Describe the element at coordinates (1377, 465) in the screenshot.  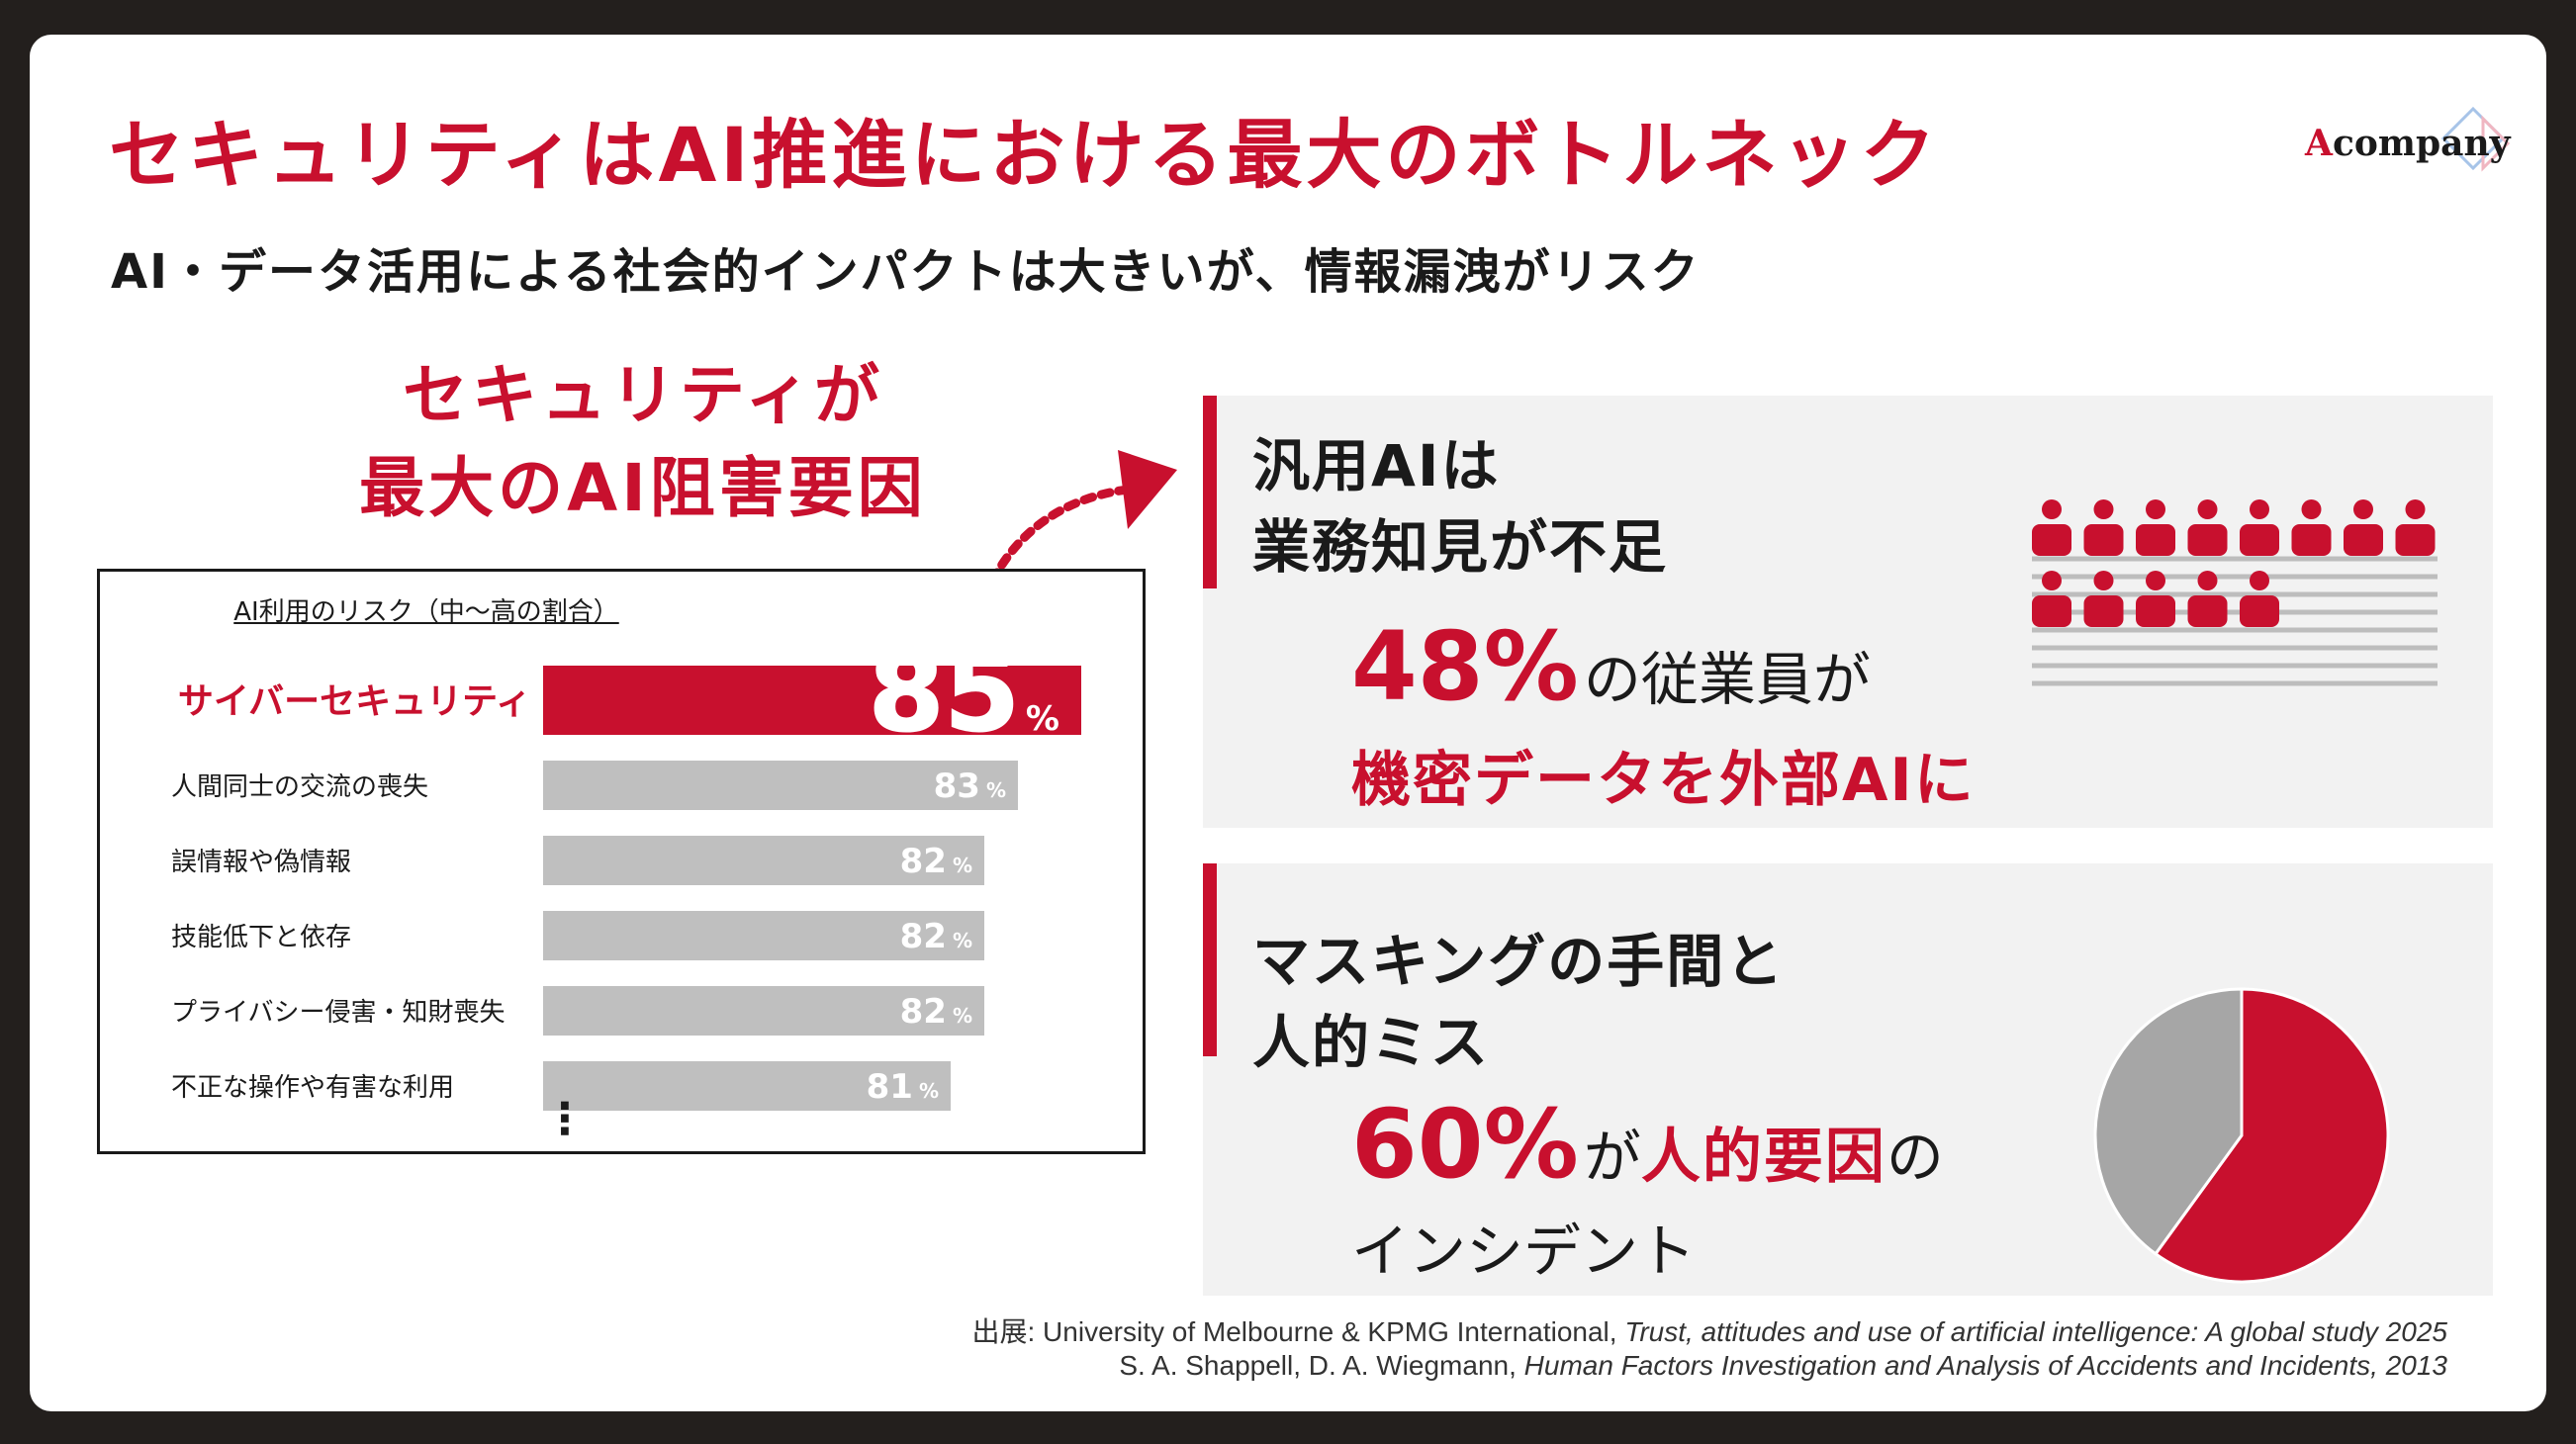
I see `panel1-heading-line1: 汎用AIは` at that location.